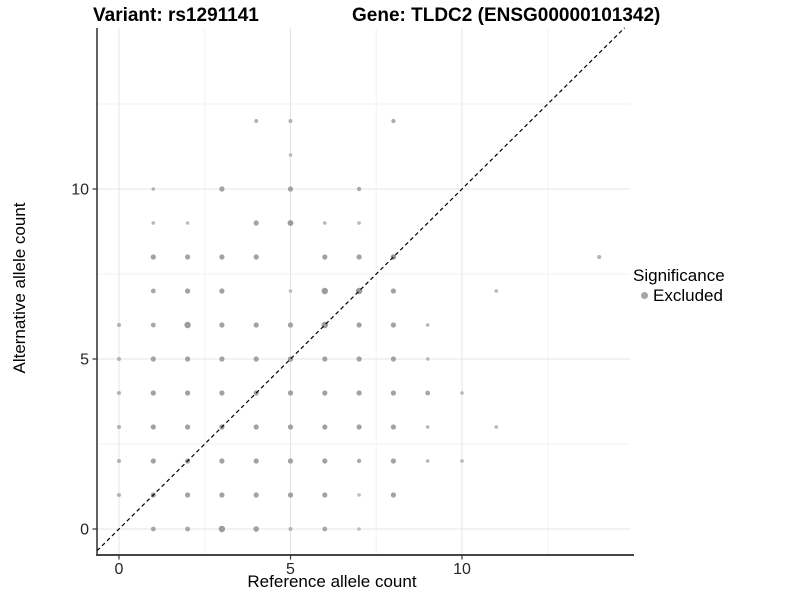 Image resolution: width=800 pixels, height=600 pixels. What do you see at coordinates (332, 581) in the screenshot?
I see `x-axis-title: Reference allele count` at bounding box center [332, 581].